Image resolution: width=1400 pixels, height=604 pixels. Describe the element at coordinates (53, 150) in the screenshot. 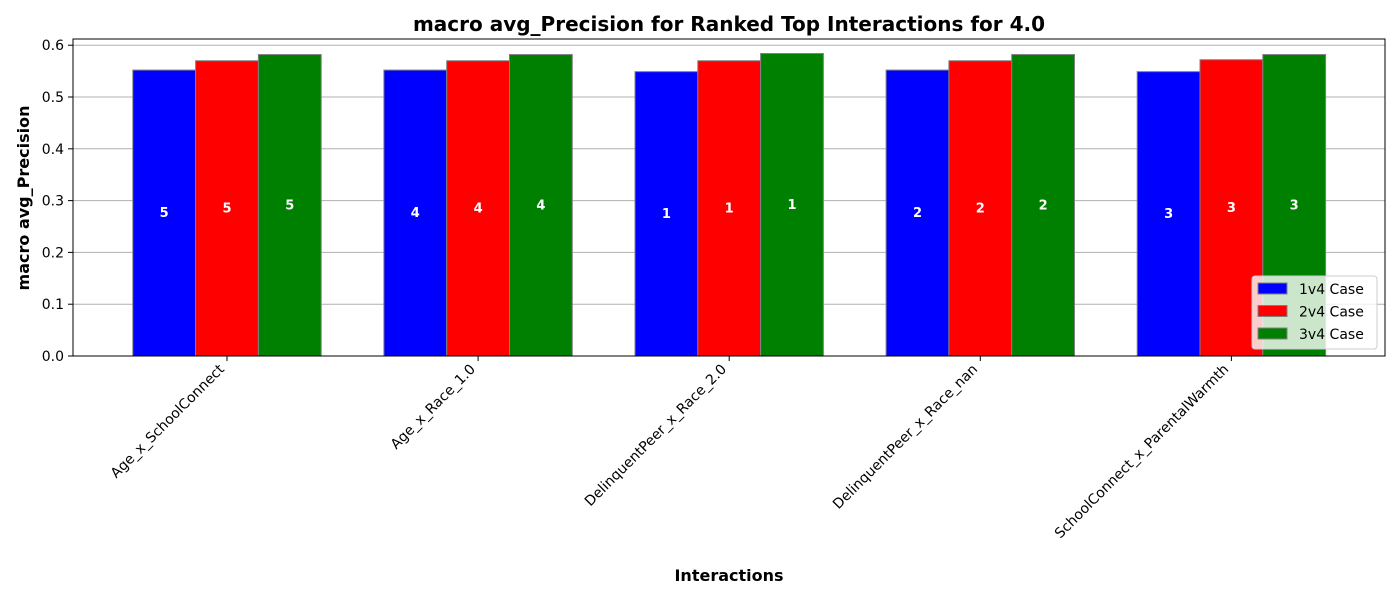

I see `y-tick-label: 0.4` at that location.